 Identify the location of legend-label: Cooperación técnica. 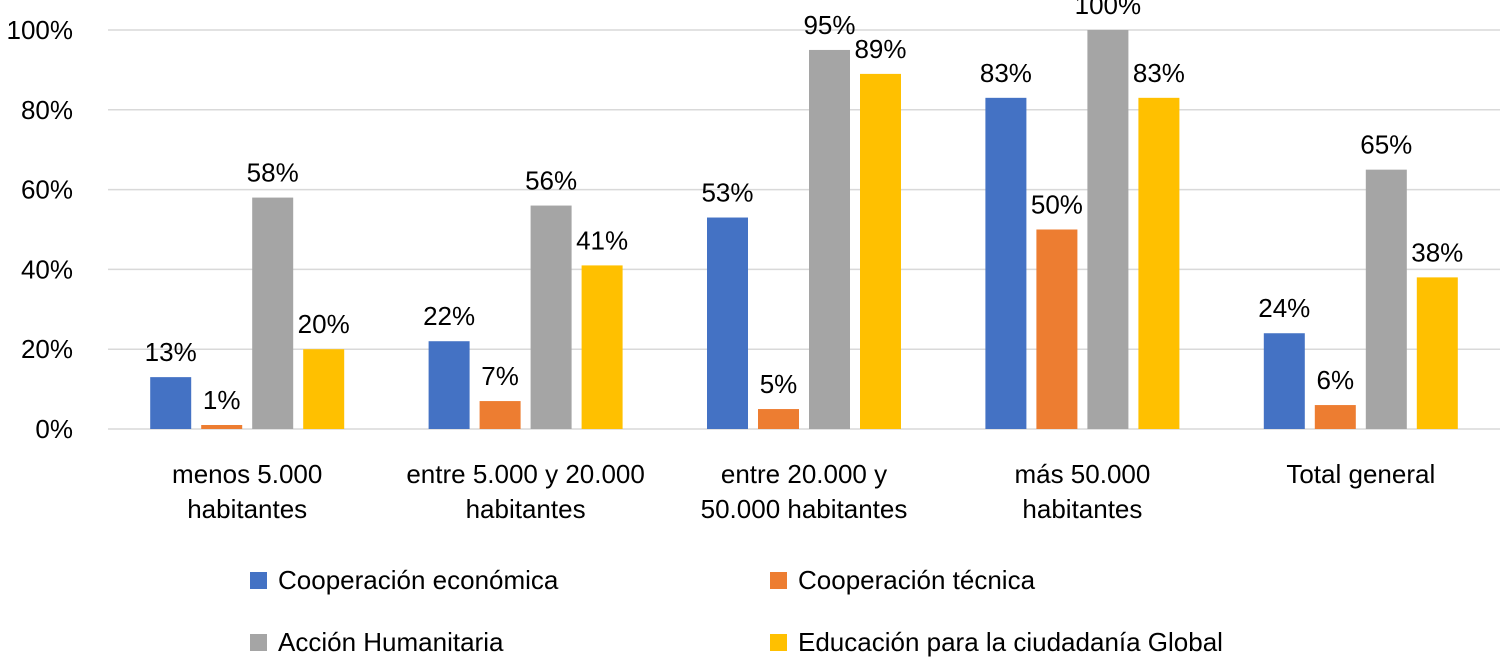
(917, 580).